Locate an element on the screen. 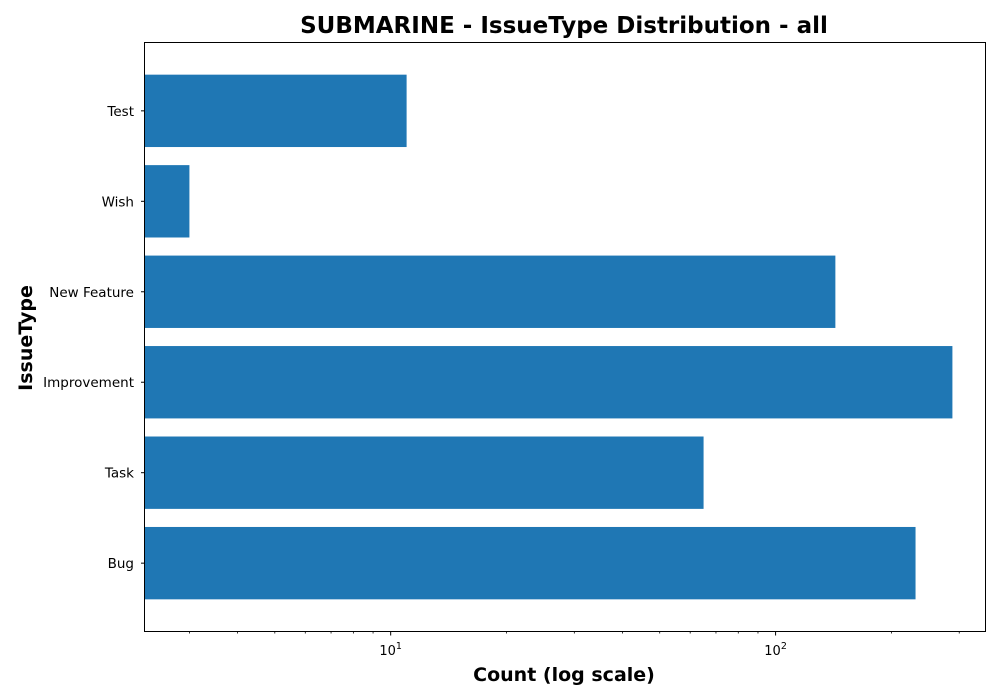 The image size is (1000, 700). bar-wish is located at coordinates (167, 201).